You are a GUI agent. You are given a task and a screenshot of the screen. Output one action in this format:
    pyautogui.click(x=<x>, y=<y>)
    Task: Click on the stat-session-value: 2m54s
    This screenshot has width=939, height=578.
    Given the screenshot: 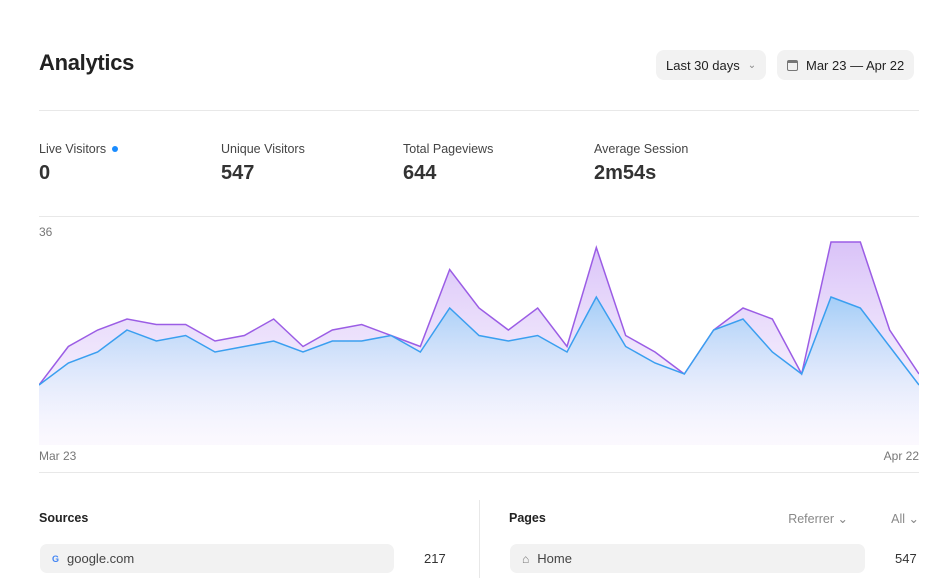 What is the action you would take?
    pyautogui.click(x=625, y=173)
    